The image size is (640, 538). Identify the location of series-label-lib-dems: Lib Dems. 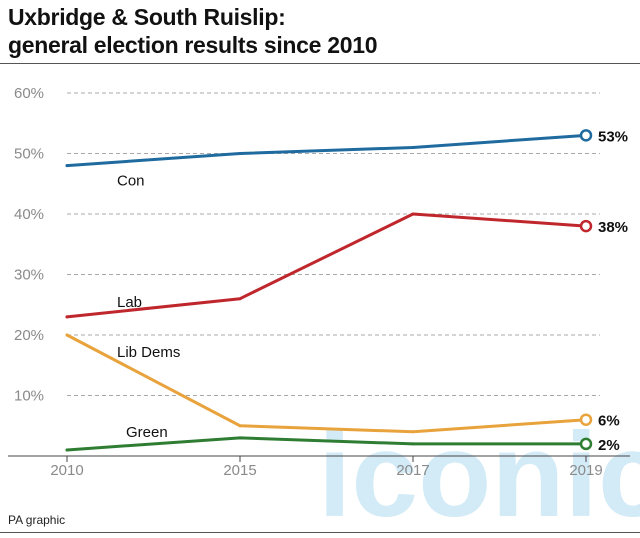
(148, 352).